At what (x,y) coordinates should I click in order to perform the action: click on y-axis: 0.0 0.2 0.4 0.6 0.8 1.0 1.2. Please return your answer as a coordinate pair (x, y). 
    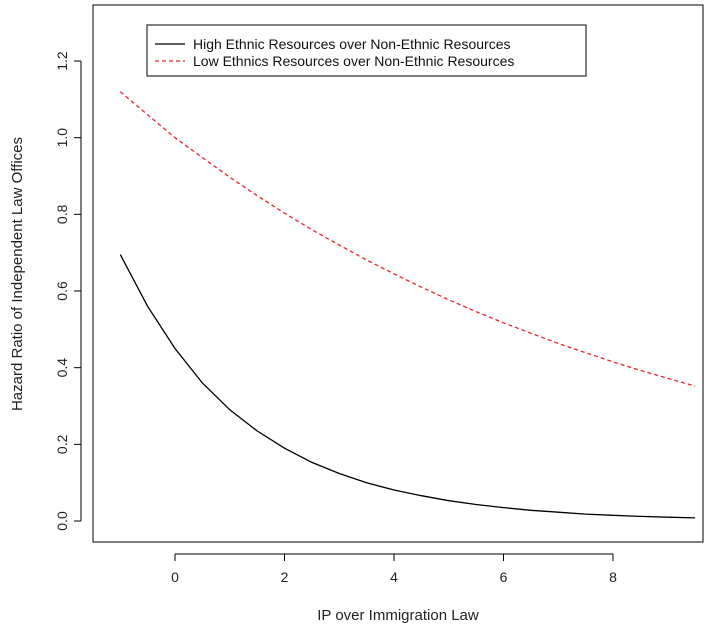
    Looking at the image, I should click on (68, 291).